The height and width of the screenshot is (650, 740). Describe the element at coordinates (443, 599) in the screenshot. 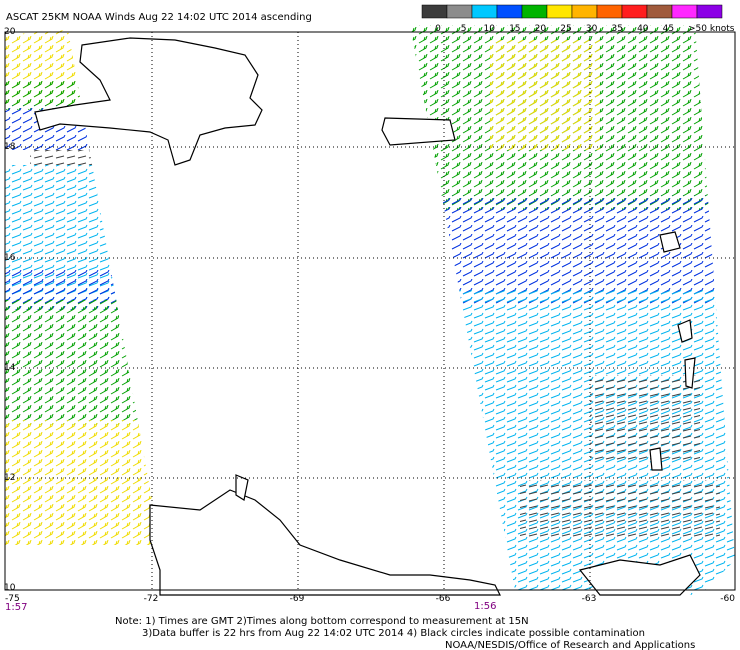

I see `lon-label: -66` at that location.